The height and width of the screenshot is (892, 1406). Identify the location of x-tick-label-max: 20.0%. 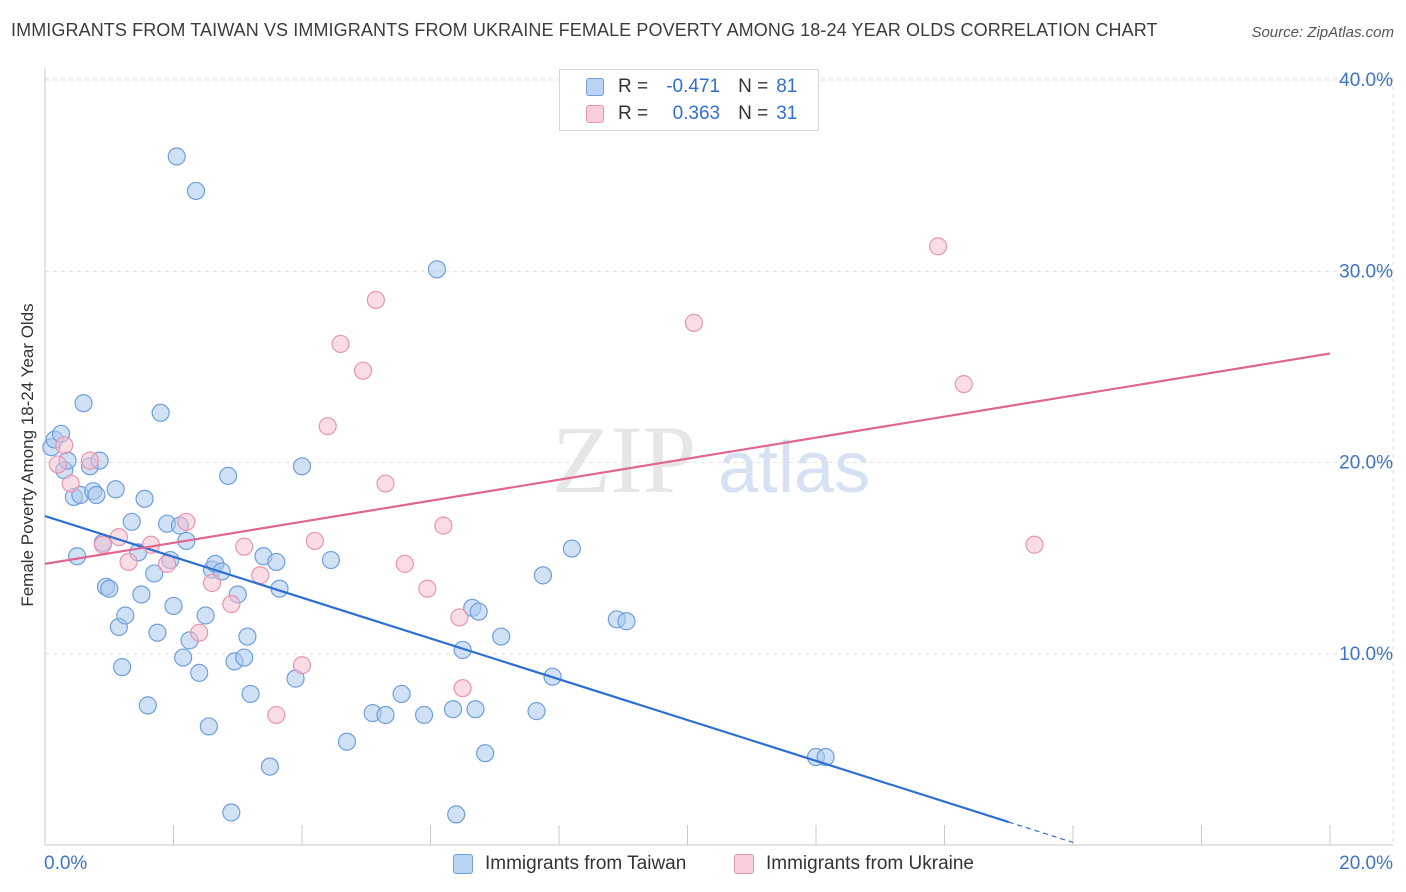
(1366, 863).